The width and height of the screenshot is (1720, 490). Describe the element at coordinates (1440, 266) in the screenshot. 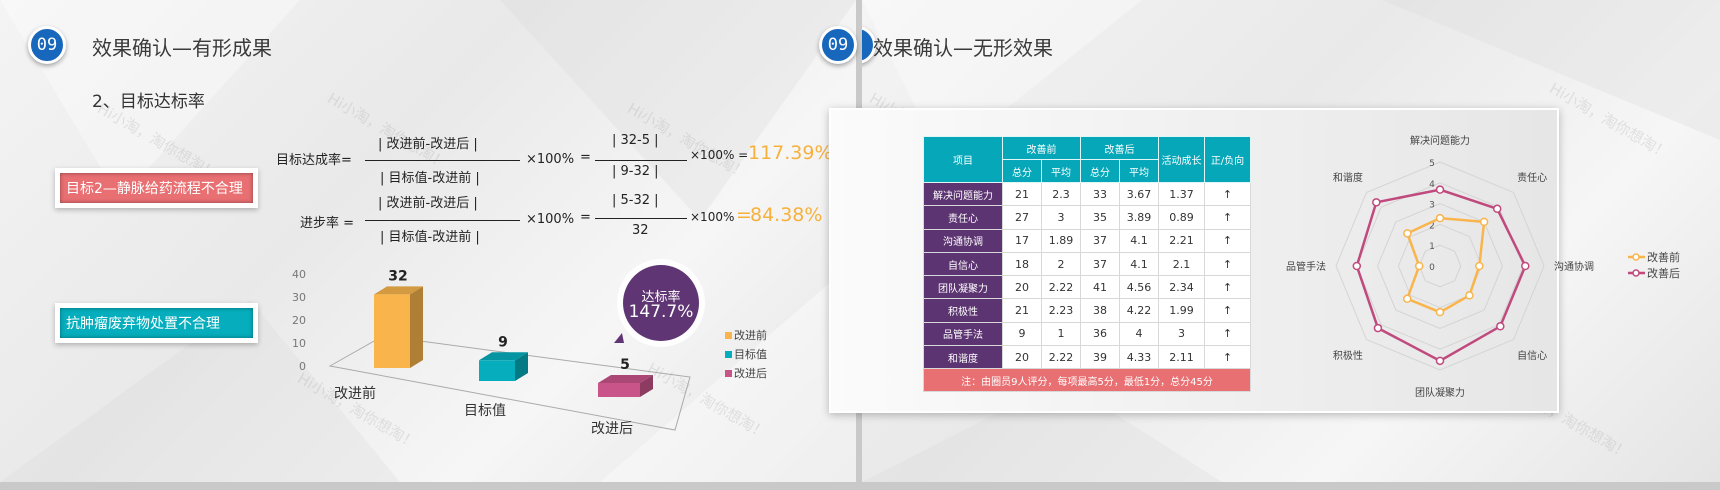

I see `radar-gridline` at that location.